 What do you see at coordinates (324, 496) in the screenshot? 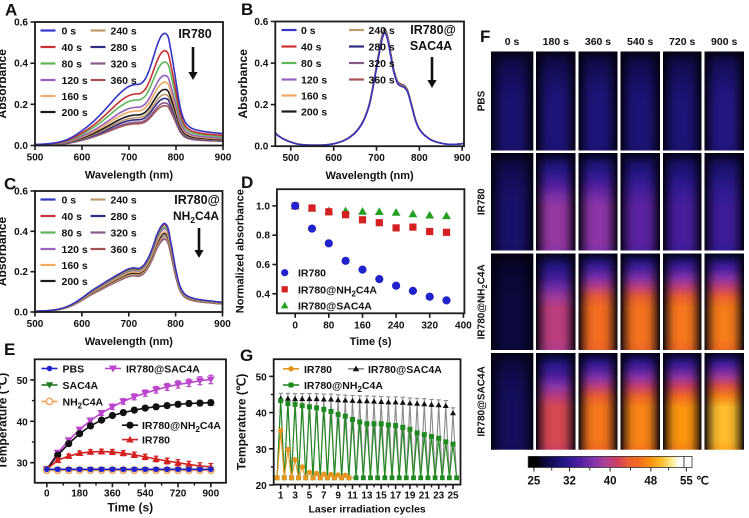
I see `svg-text: 7` at bounding box center [324, 496].